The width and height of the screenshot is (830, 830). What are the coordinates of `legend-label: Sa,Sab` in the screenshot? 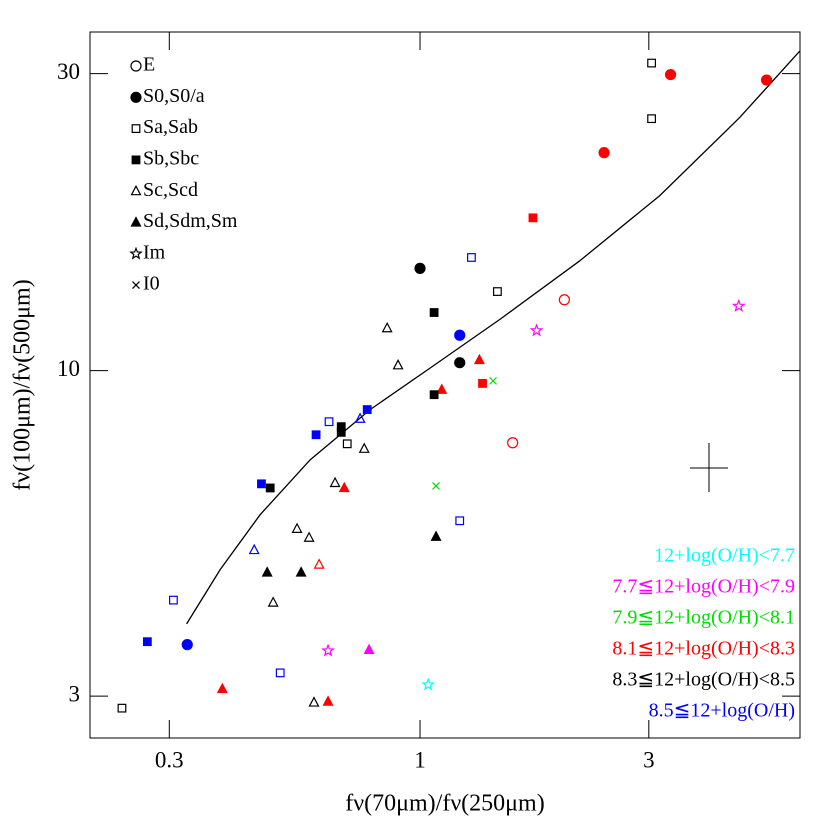 It's located at (170, 127).